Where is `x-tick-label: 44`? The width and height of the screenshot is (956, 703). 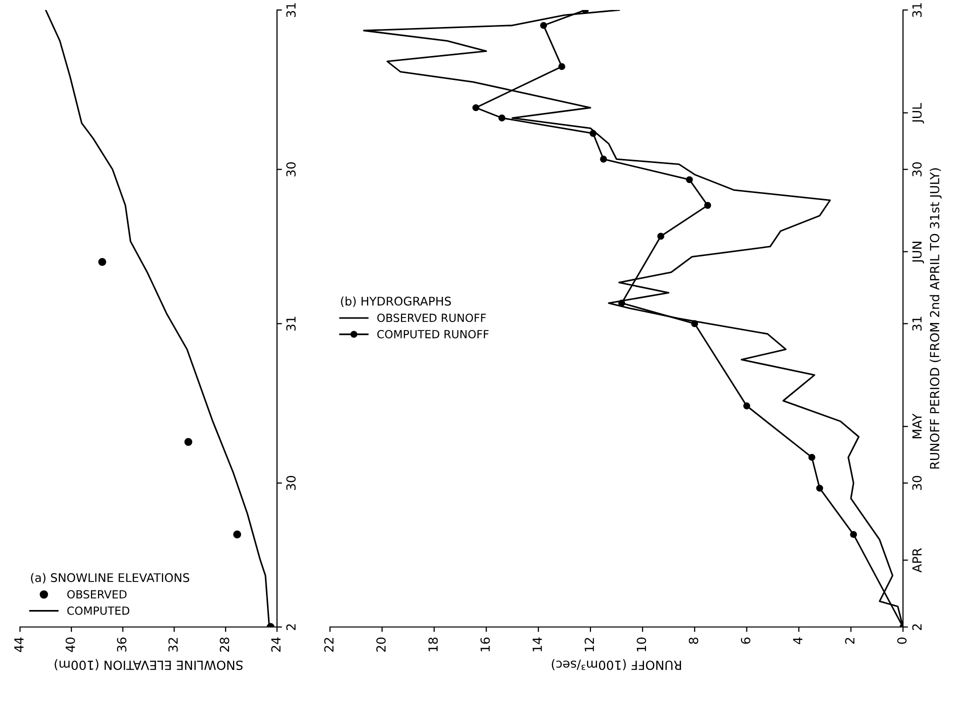 x-tick-label: 44 is located at coordinates (19, 644).